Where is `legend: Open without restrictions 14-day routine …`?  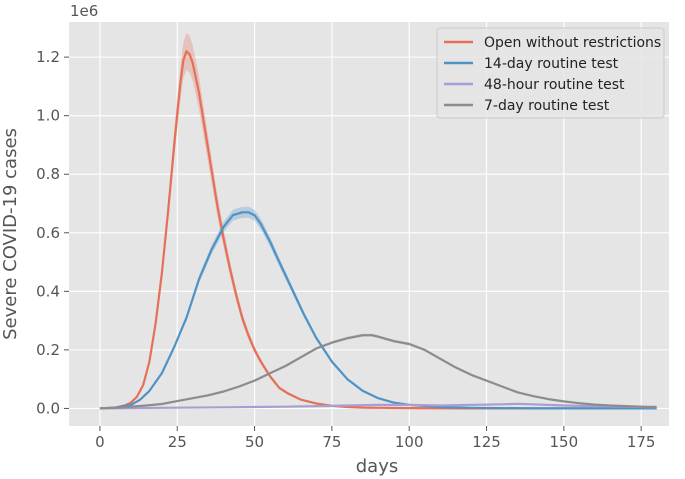
legend: Open without restrictions 14-day routine … is located at coordinates (550, 73).